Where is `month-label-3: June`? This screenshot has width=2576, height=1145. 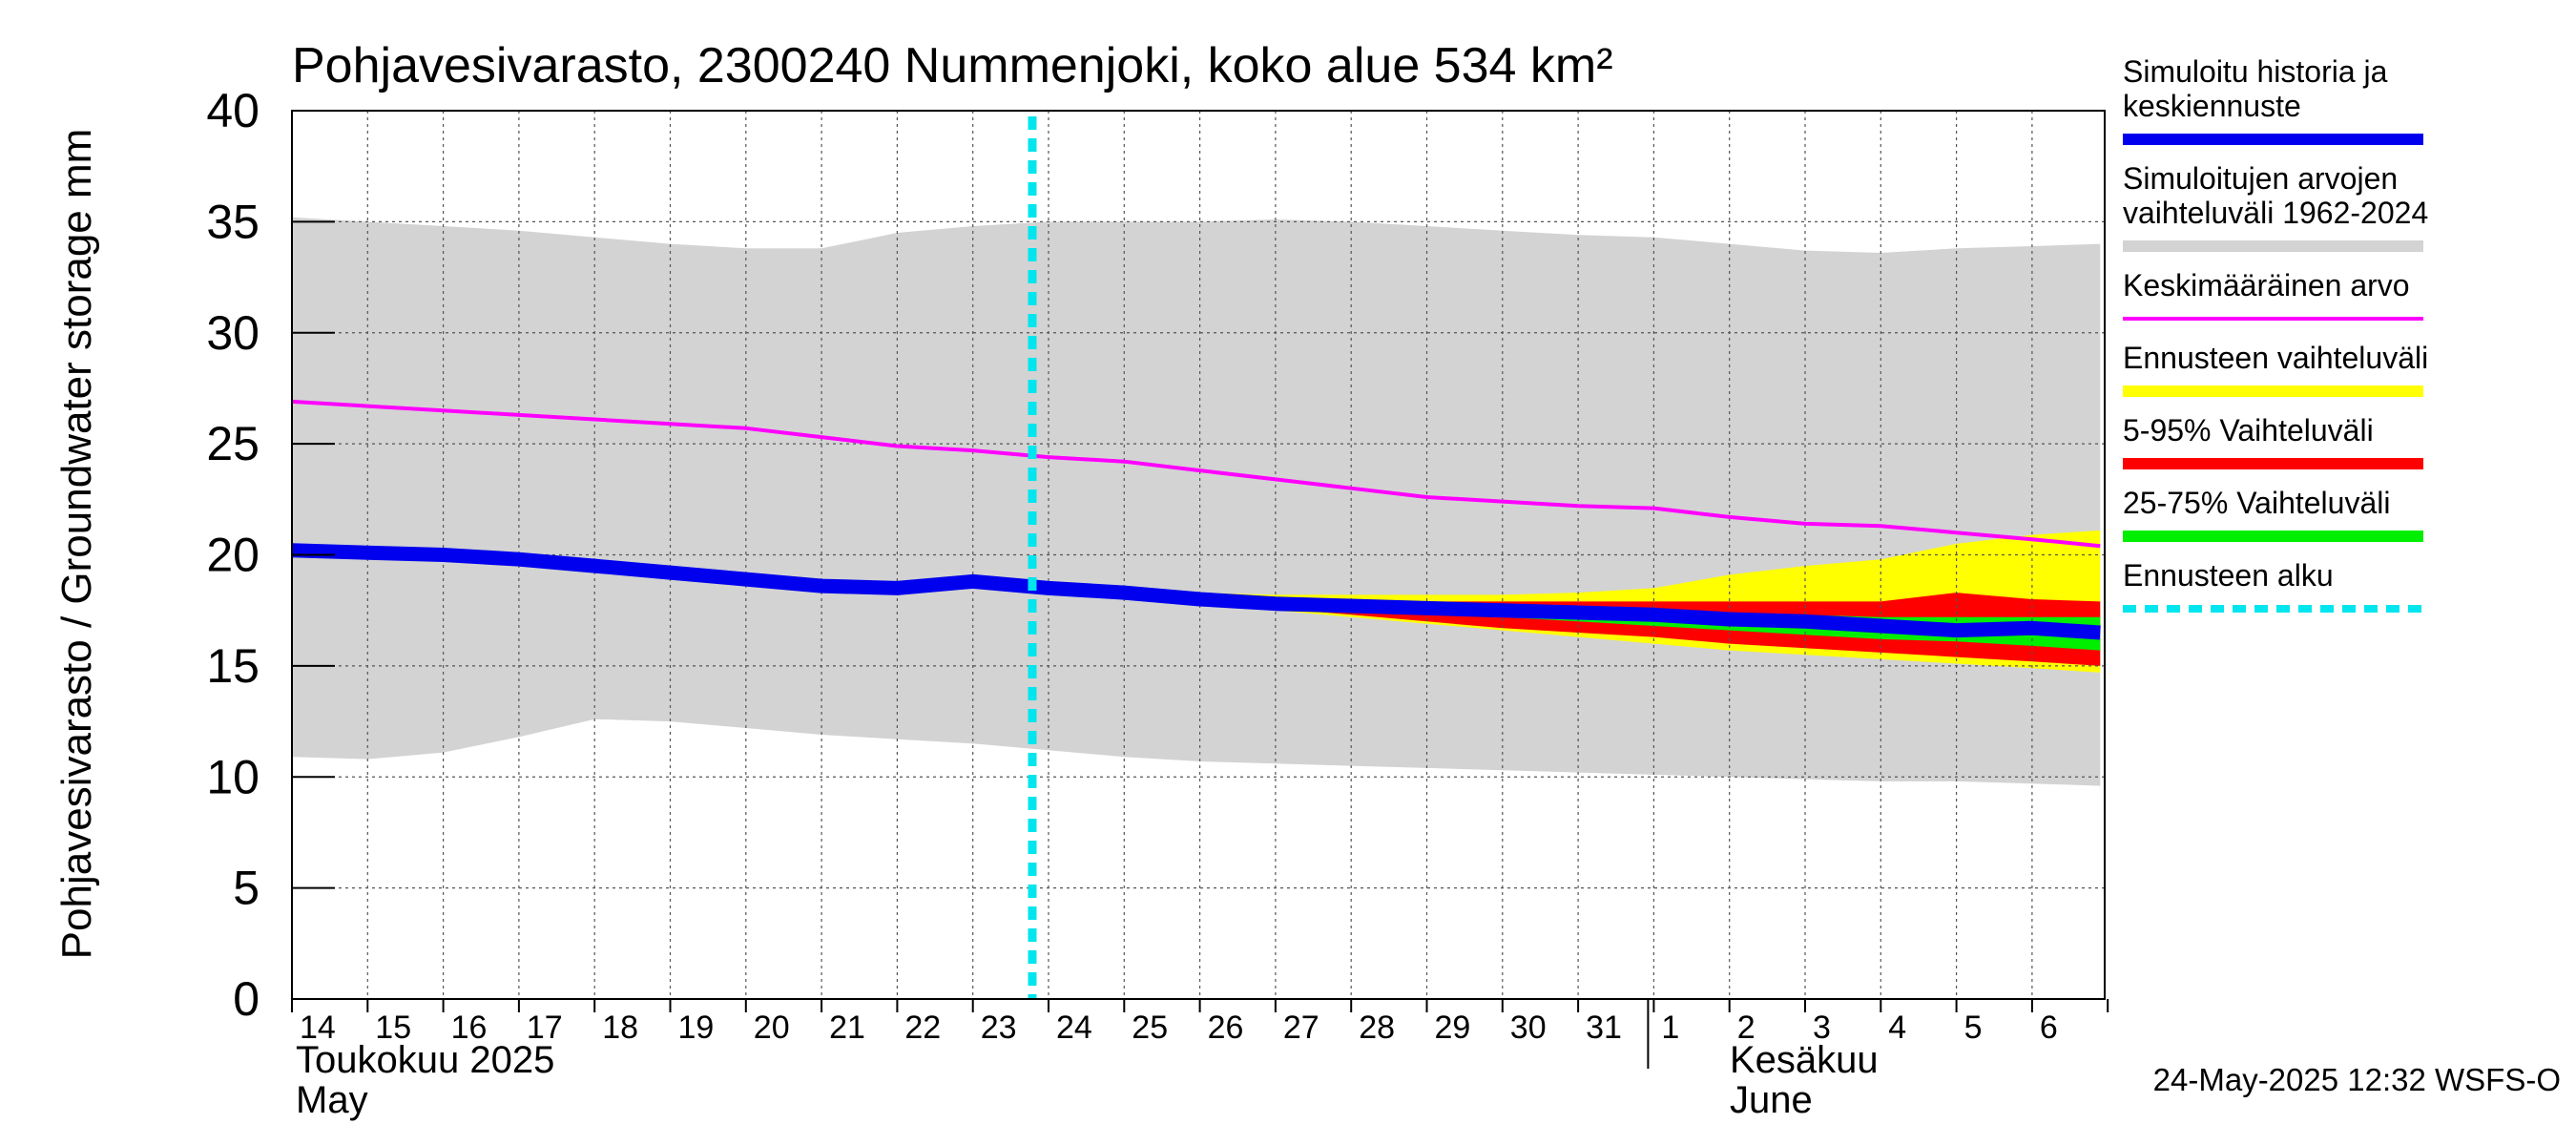
month-label-3: June is located at coordinates (1771, 1100).